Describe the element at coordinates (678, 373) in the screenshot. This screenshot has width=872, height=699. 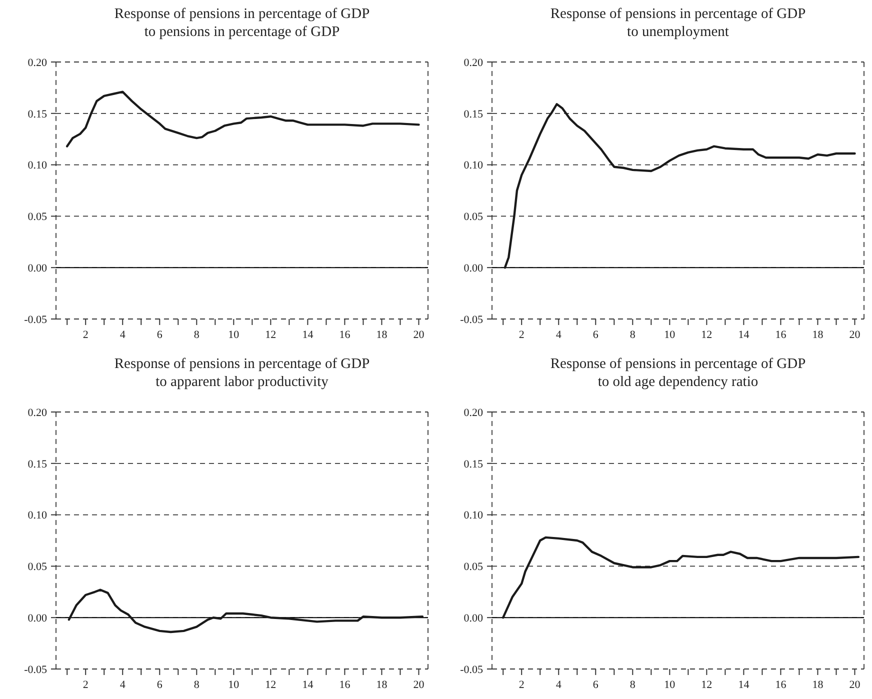
I see `chart-title: Response of pensions in percentage of GDP to old age dependency ratio` at that location.